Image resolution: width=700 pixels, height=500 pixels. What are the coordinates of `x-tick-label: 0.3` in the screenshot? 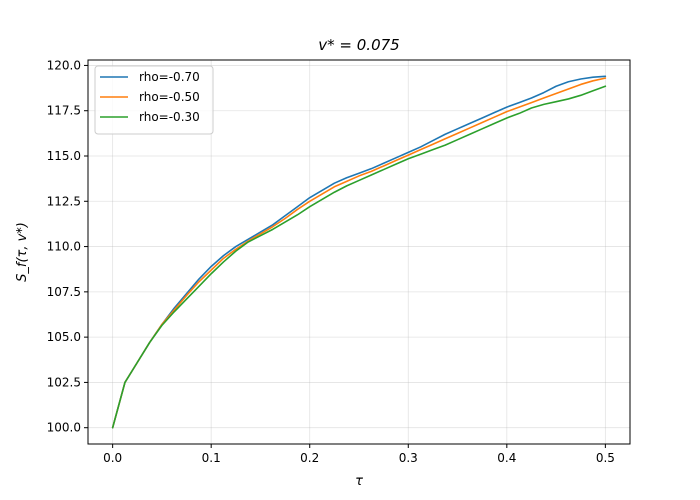 It's located at (408, 458).